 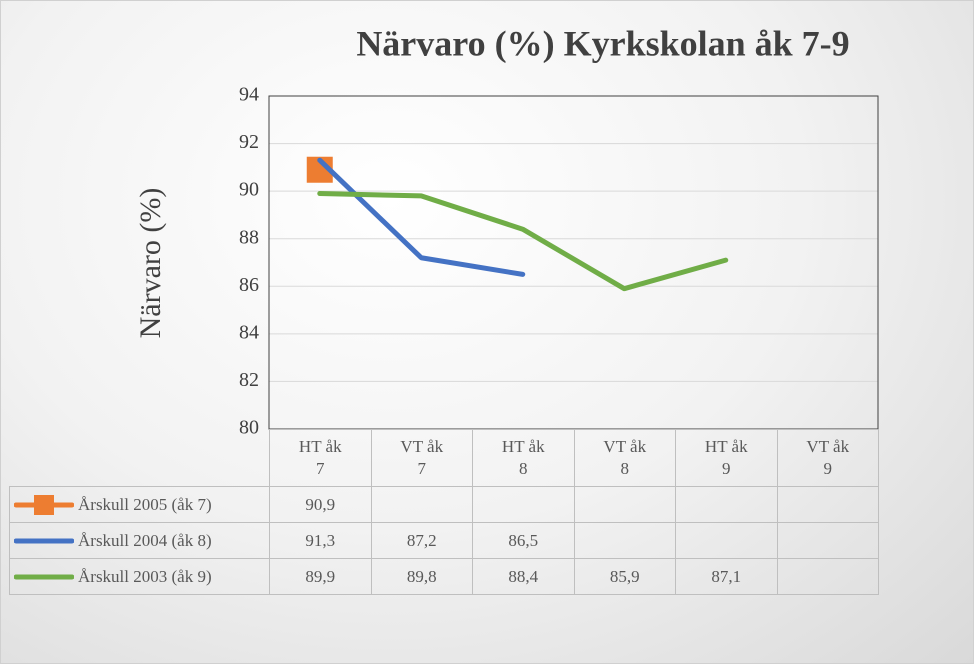 What do you see at coordinates (145, 576) in the screenshot?
I see `legend-label: Årskull 2003 (åk 9)` at bounding box center [145, 576].